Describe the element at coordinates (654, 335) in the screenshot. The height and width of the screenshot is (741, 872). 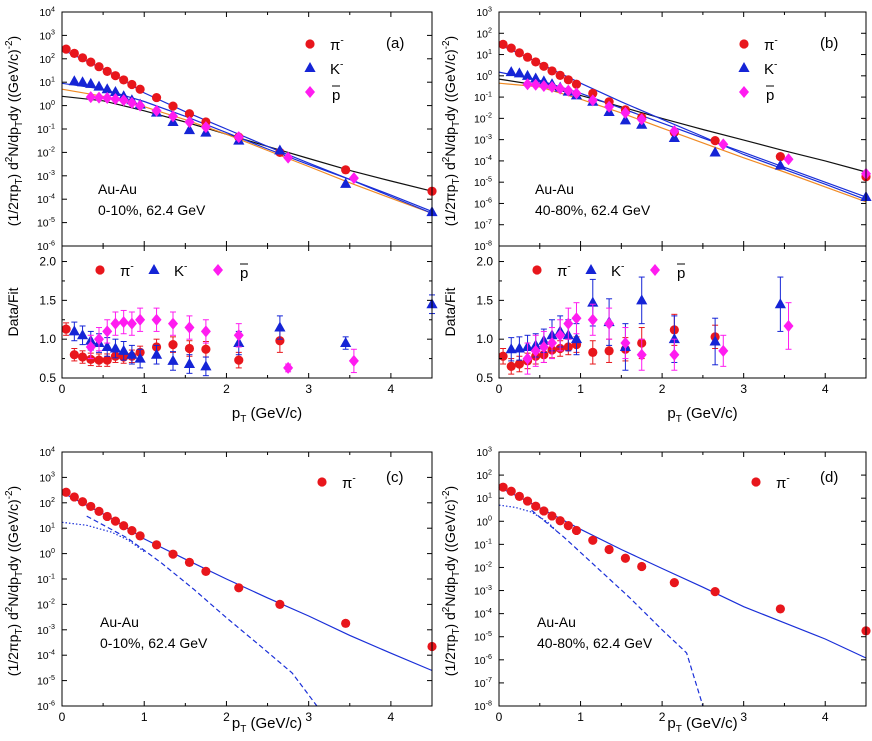
I see `panel-b-ratio: 0 1 2 3 4 0.5 1.0 1.5 2.0 π- K-p Data/Fit pT (GeV/c)` at that location.